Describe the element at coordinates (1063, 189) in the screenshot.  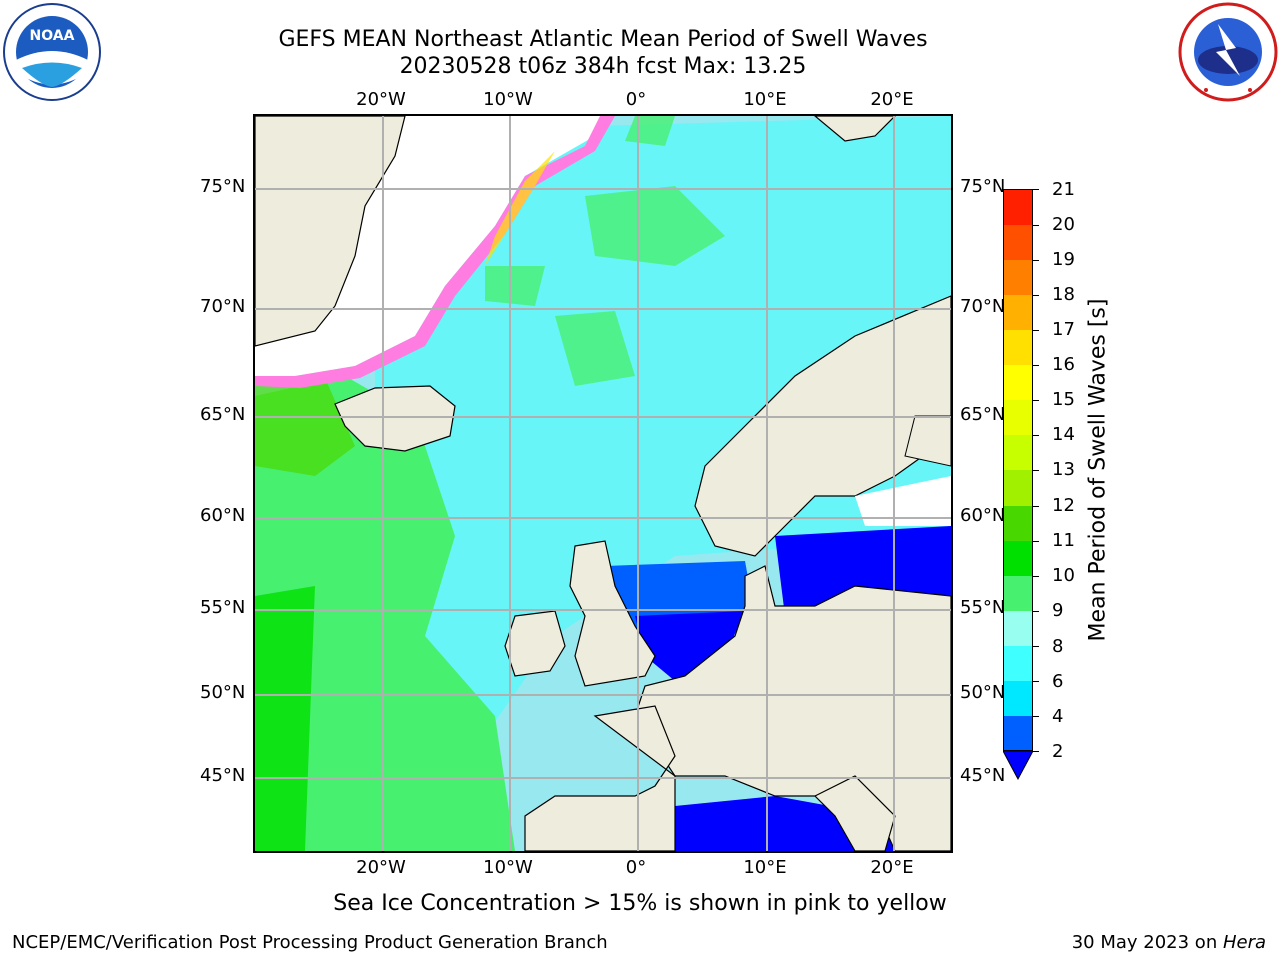
I see `colorbar-tick-label: 21` at that location.